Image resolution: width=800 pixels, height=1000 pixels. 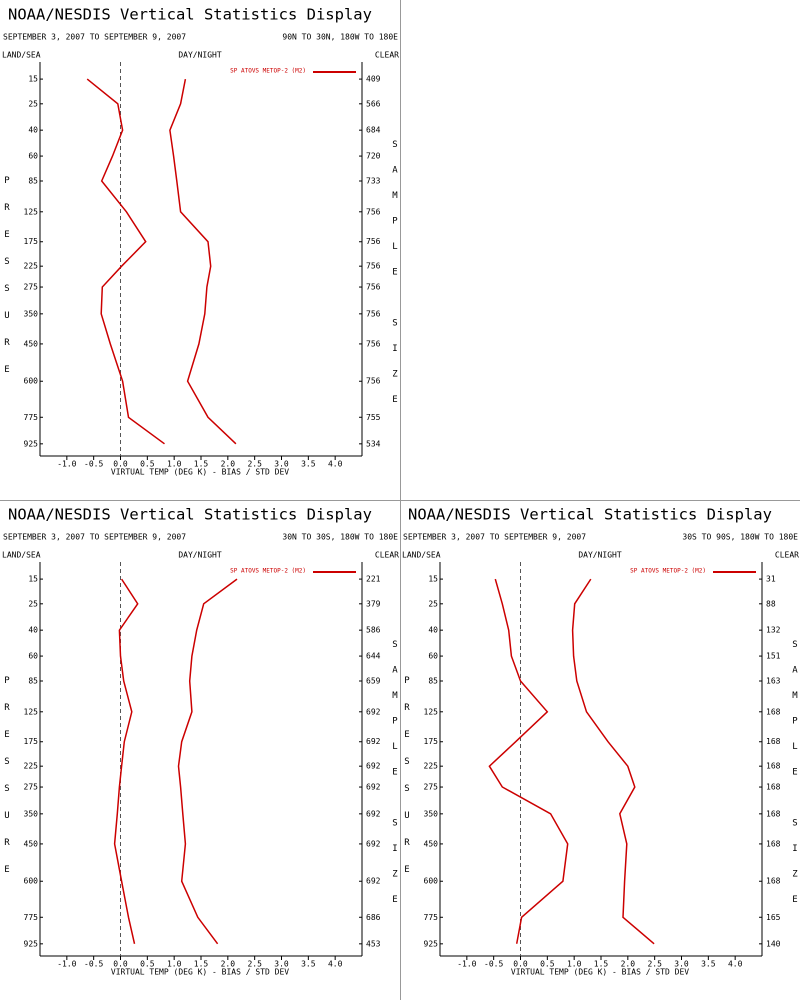 What do you see at coordinates (373, 417) in the screenshot?
I see `sample-size-label: 755` at bounding box center [373, 417].